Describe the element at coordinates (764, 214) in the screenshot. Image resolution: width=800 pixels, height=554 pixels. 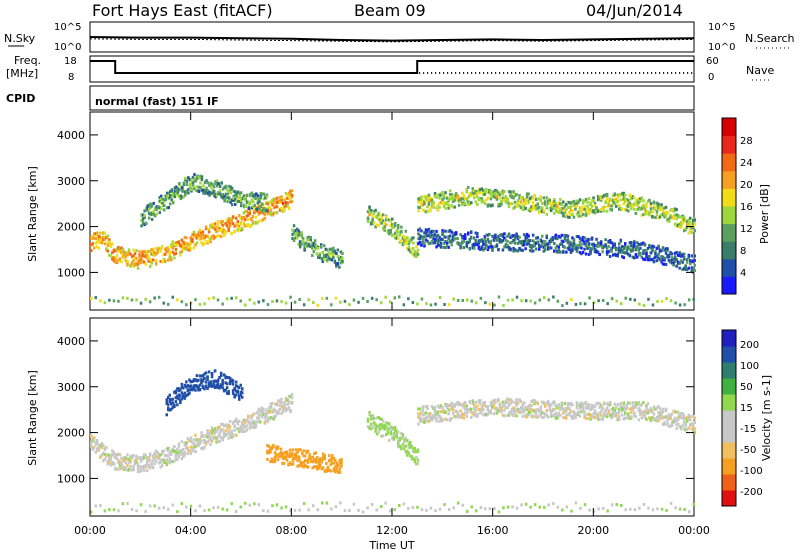
I see `power-colorbar-label: Power [dB]` at that location.